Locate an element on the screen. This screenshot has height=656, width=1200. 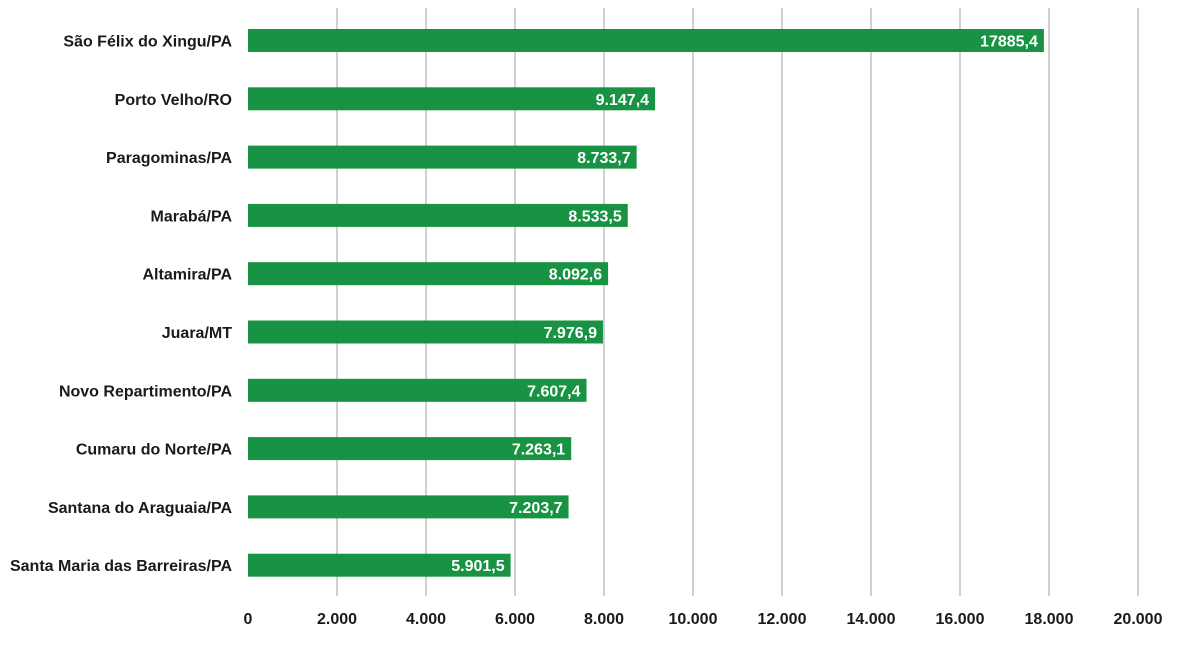
x-tick-label: 6.000 is located at coordinates (515, 619).